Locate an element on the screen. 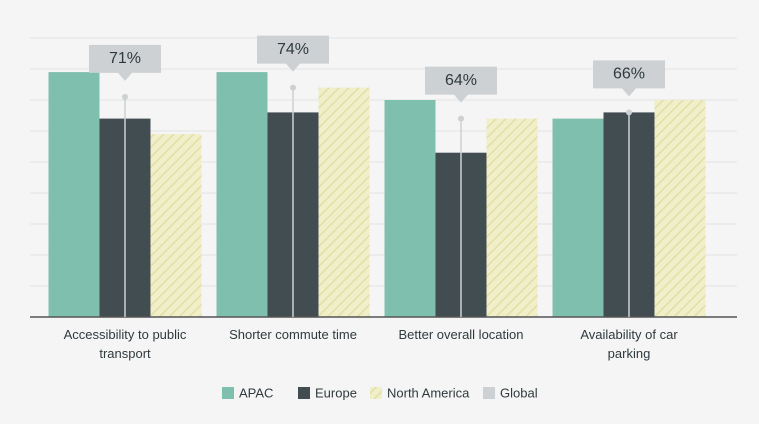 Image resolution: width=759 pixels, height=424 pixels. callout-label: 74% is located at coordinates (293, 49).